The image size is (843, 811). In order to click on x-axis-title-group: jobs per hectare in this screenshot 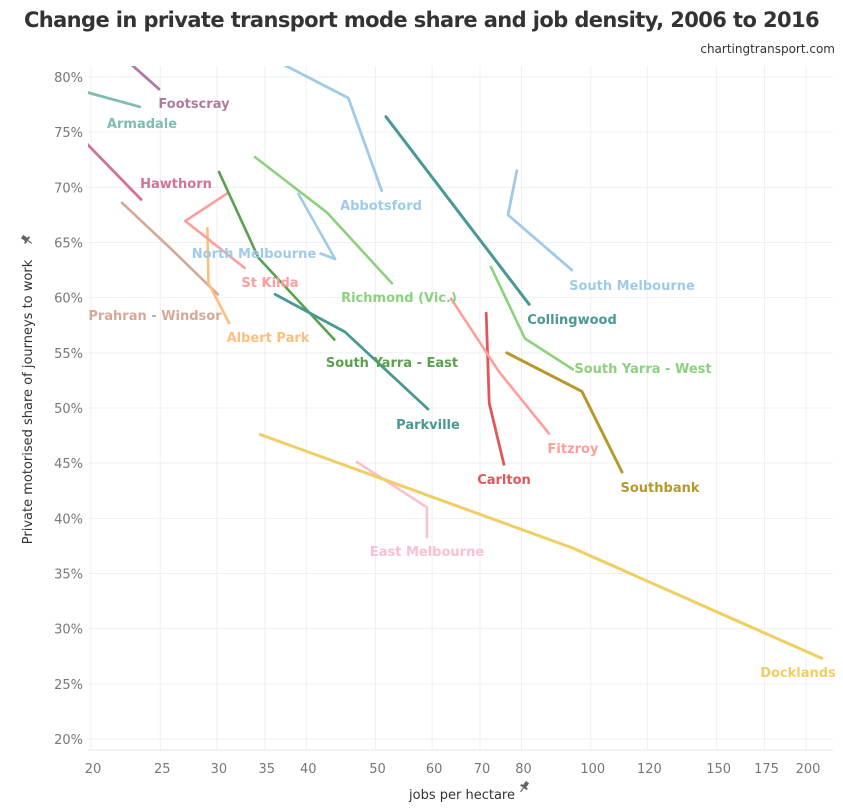, I will do `click(469, 791)`.